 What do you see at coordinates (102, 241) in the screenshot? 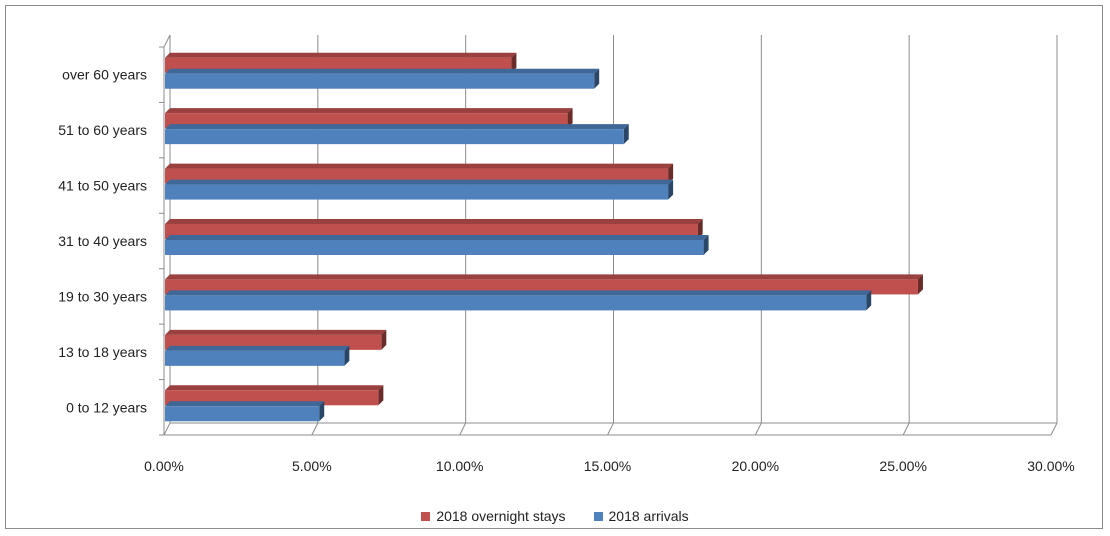
I see `y-category-label: 31 to 40 years` at bounding box center [102, 241].